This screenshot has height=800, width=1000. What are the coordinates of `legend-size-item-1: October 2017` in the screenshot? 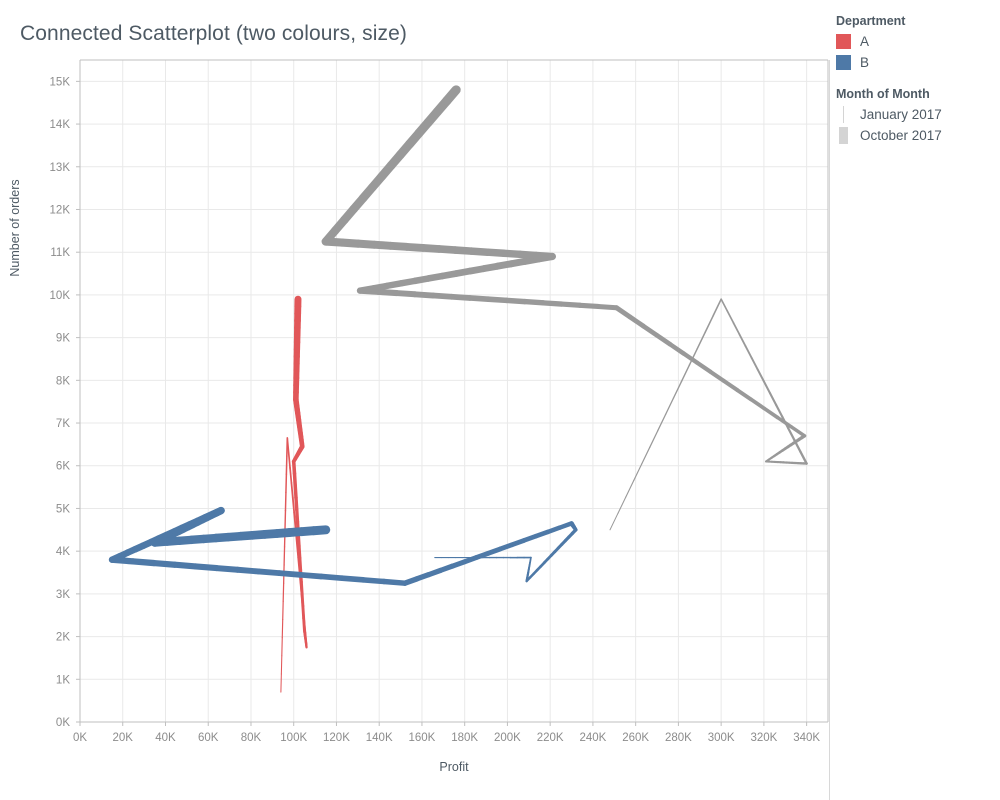 It's located at (918, 135).